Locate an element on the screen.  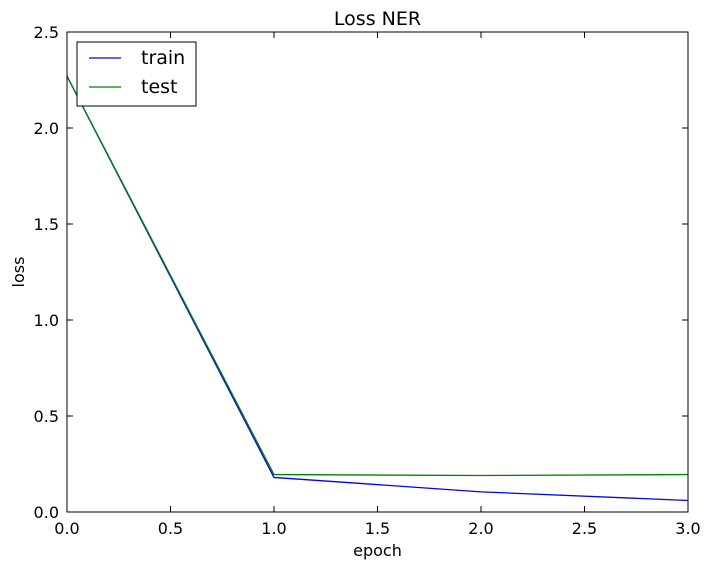
y-tick-label: 2.5 is located at coordinates (46, 32).